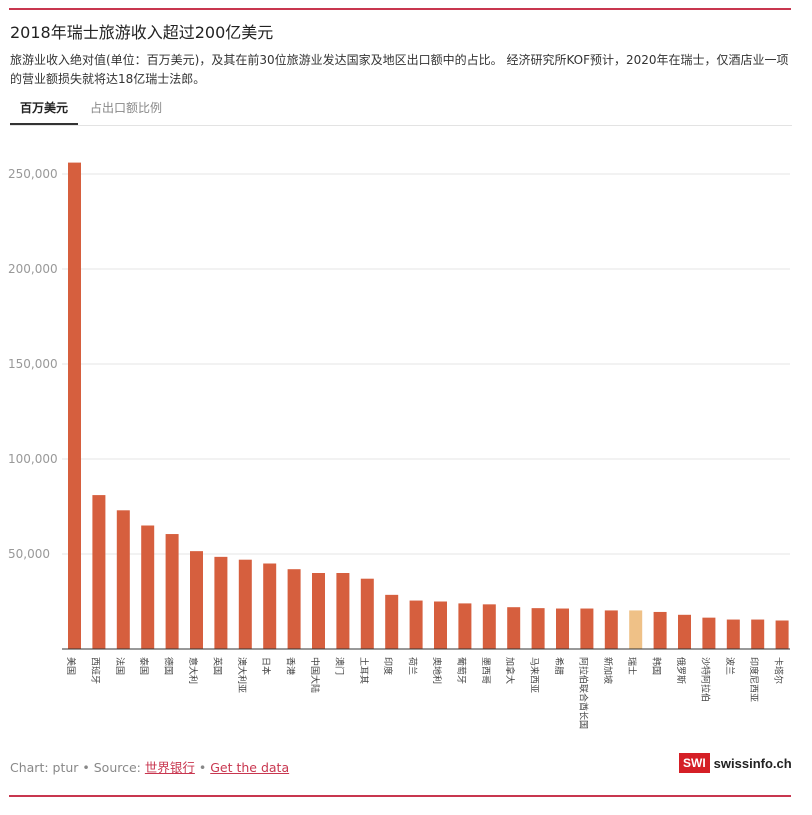 Image resolution: width=812 pixels, height=815 pixels. What do you see at coordinates (71, 666) in the screenshot?
I see `x-tick-label: 美国` at bounding box center [71, 666].